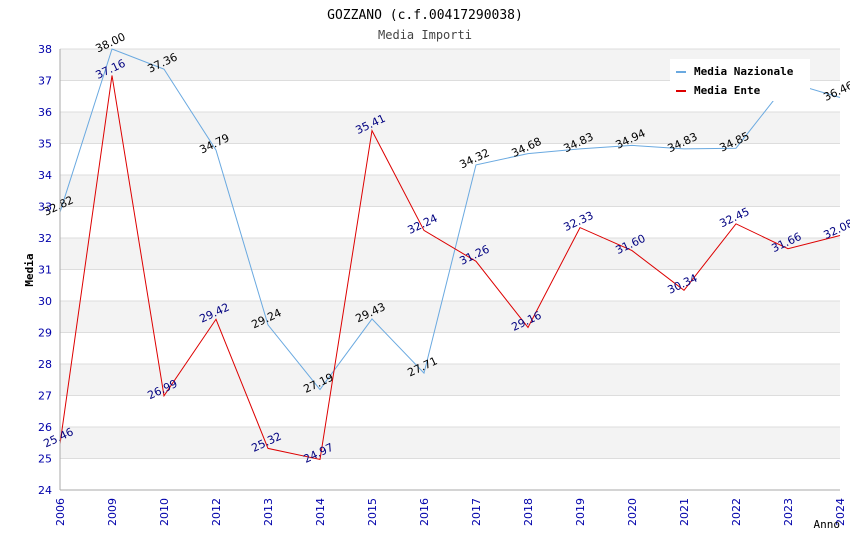 Image resolution: width=850 pixels, height=550 pixels. I want to click on x-tick-label: 2017, so click(476, 512).